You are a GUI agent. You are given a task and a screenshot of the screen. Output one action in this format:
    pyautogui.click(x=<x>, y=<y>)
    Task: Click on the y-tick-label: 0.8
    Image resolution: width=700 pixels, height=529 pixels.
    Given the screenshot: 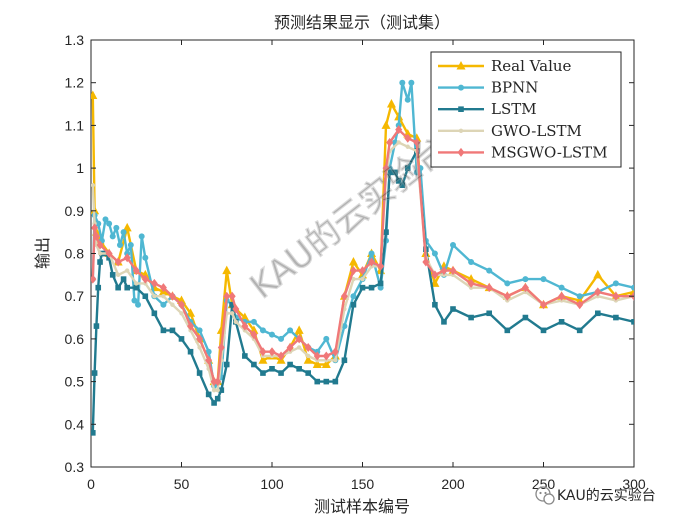 What is the action you would take?
    pyautogui.click(x=75, y=254)
    